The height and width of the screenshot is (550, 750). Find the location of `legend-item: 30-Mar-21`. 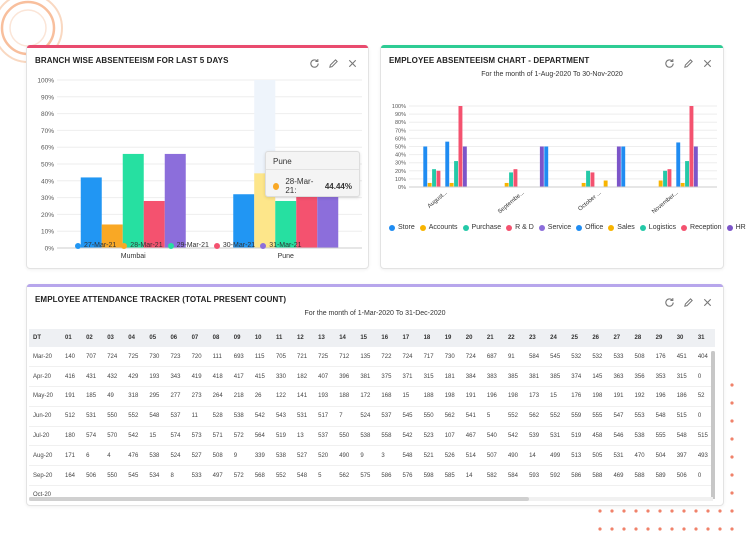

legend-item: 30-Mar-21 is located at coordinates (234, 245).